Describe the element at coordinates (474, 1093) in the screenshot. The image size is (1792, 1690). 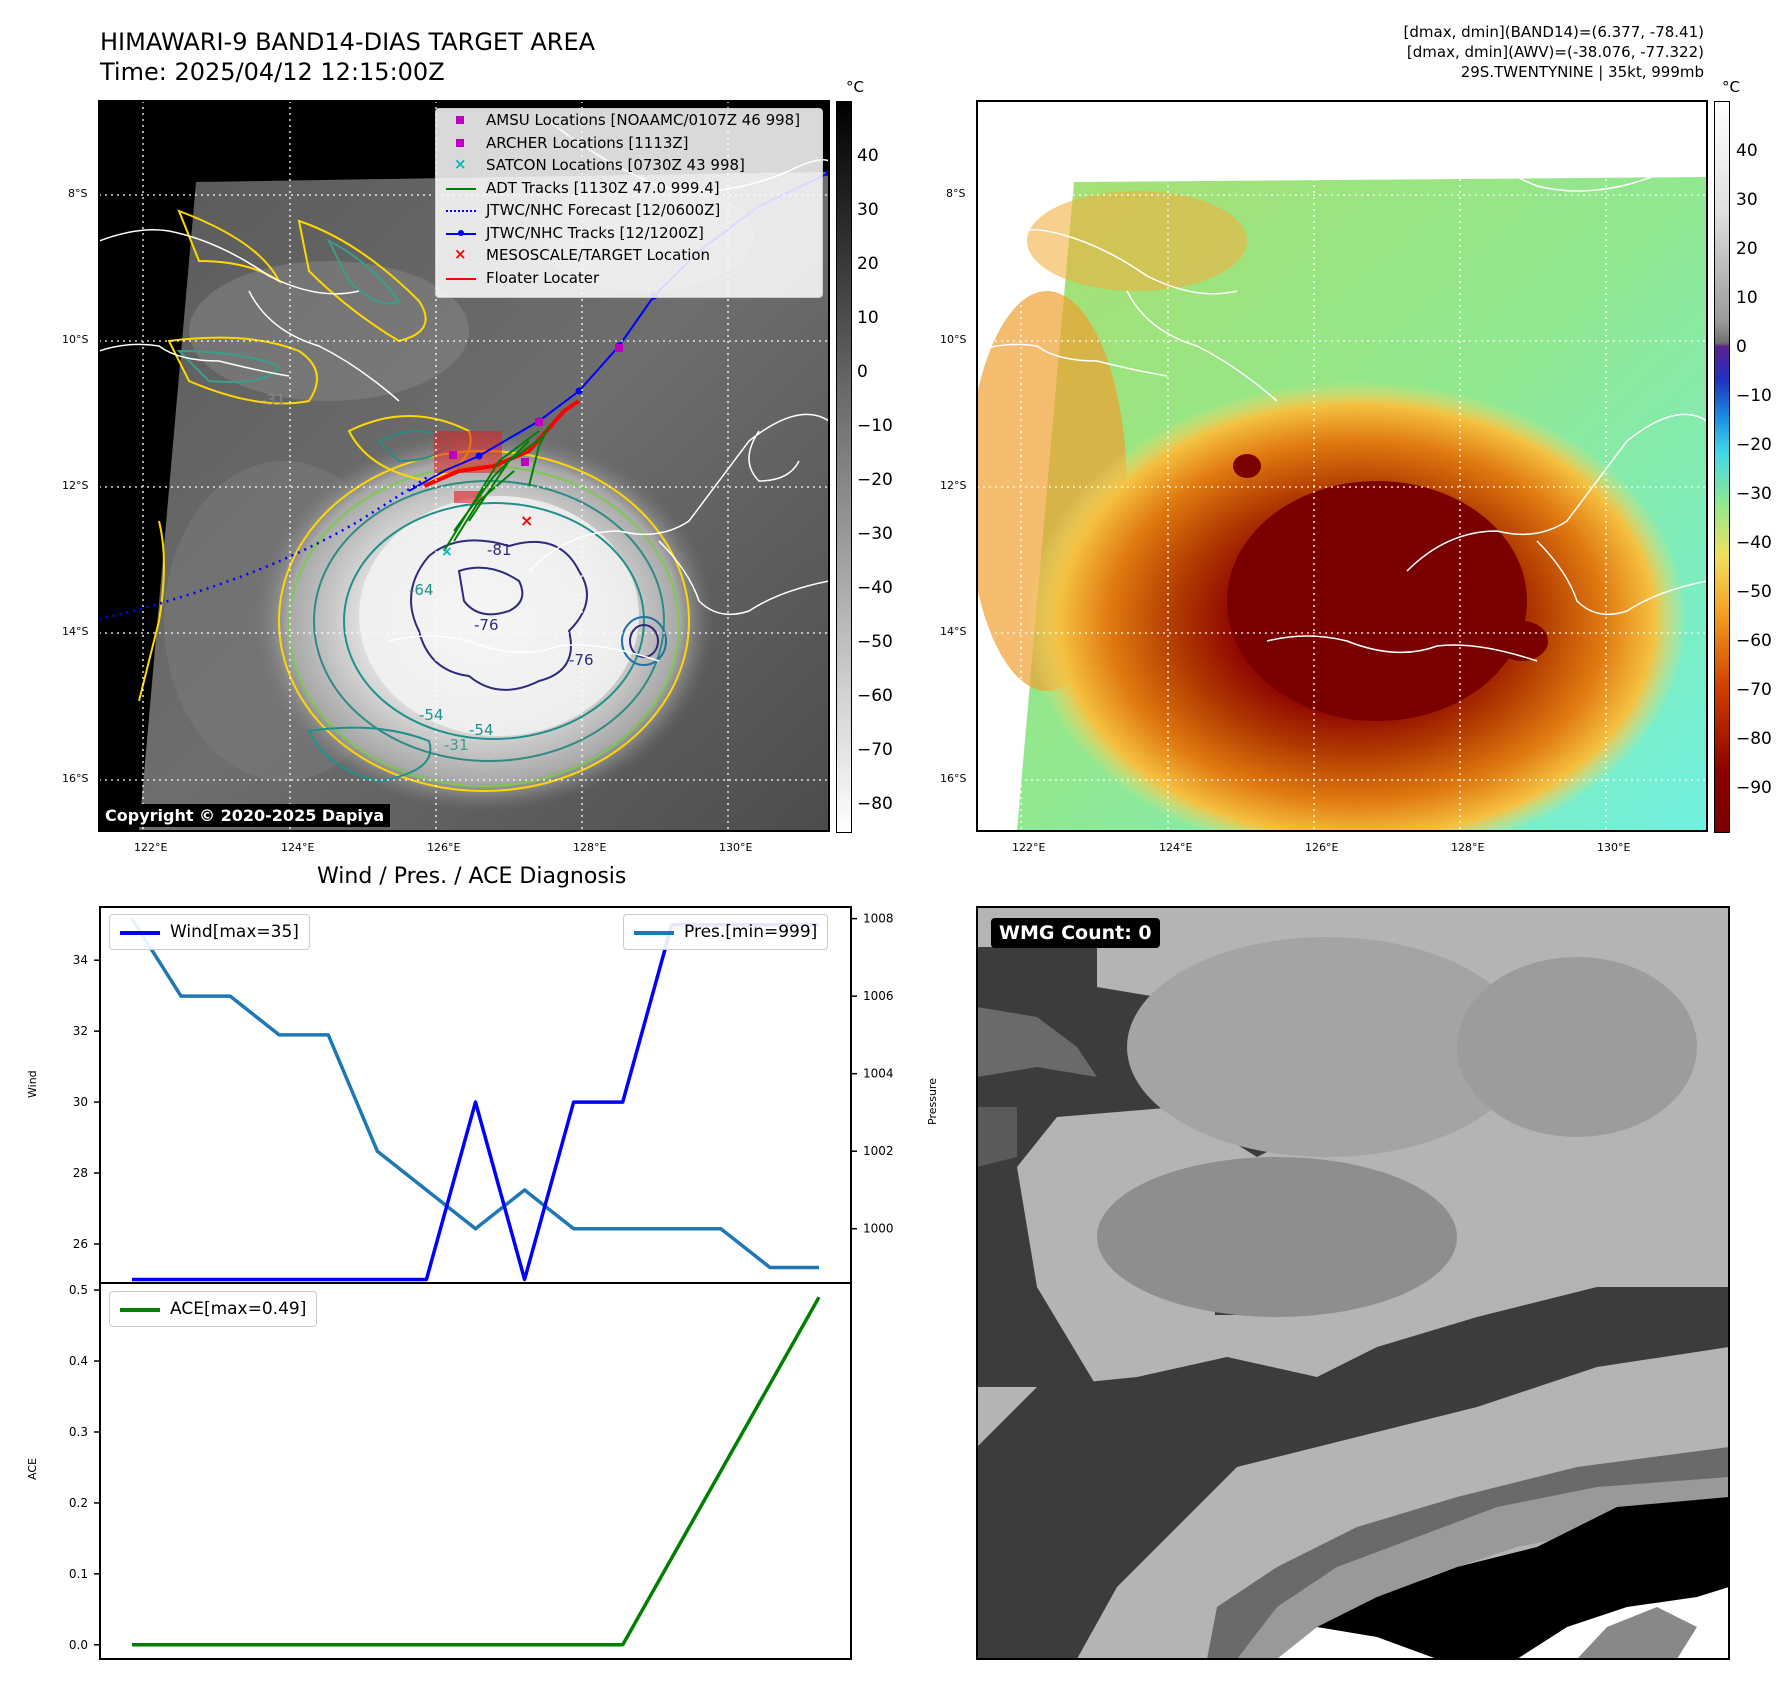
I see `pressure-series-line` at that location.